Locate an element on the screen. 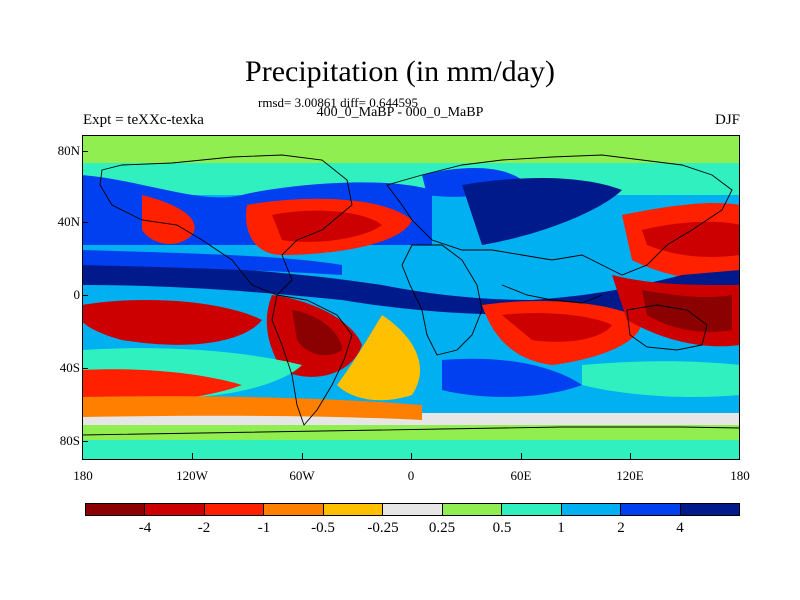 The width and height of the screenshot is (800, 600). colorbar-label: 2 is located at coordinates (621, 528).